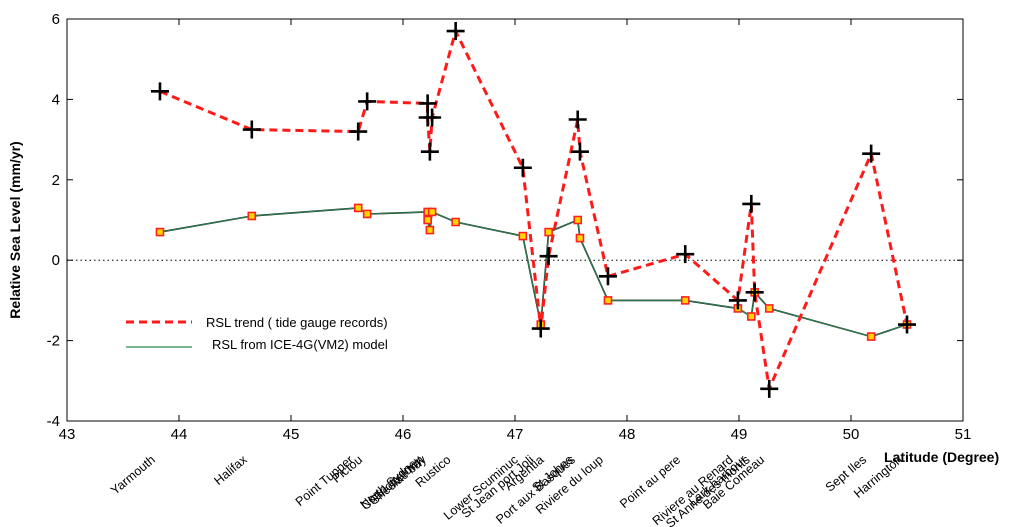  I want to click on station-label: Yarmouth, so click(133, 475).